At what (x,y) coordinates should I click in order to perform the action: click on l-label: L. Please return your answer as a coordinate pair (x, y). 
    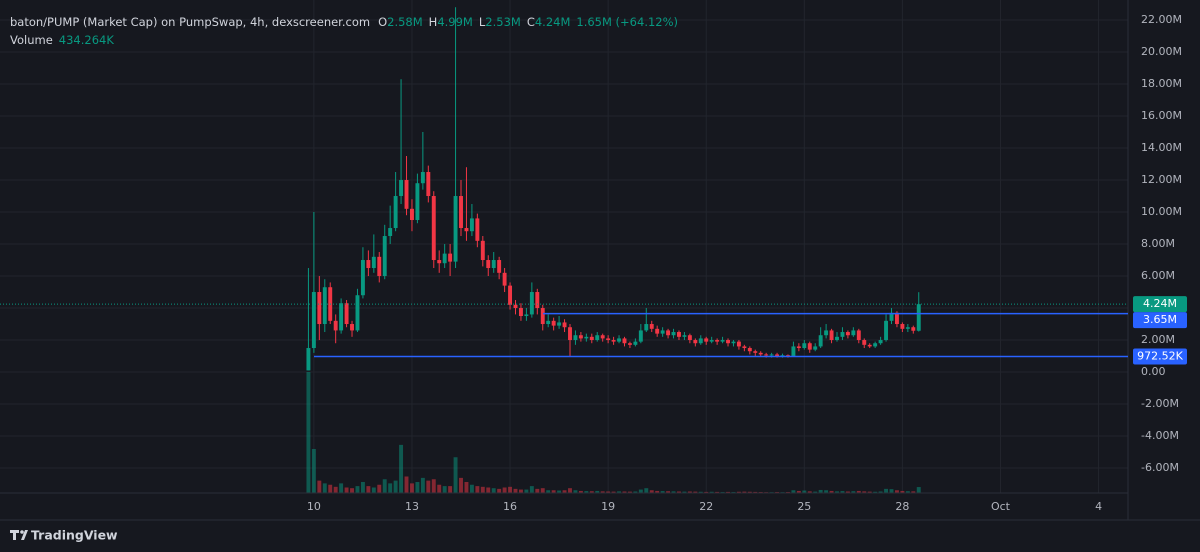
    Looking at the image, I should click on (482, 22).